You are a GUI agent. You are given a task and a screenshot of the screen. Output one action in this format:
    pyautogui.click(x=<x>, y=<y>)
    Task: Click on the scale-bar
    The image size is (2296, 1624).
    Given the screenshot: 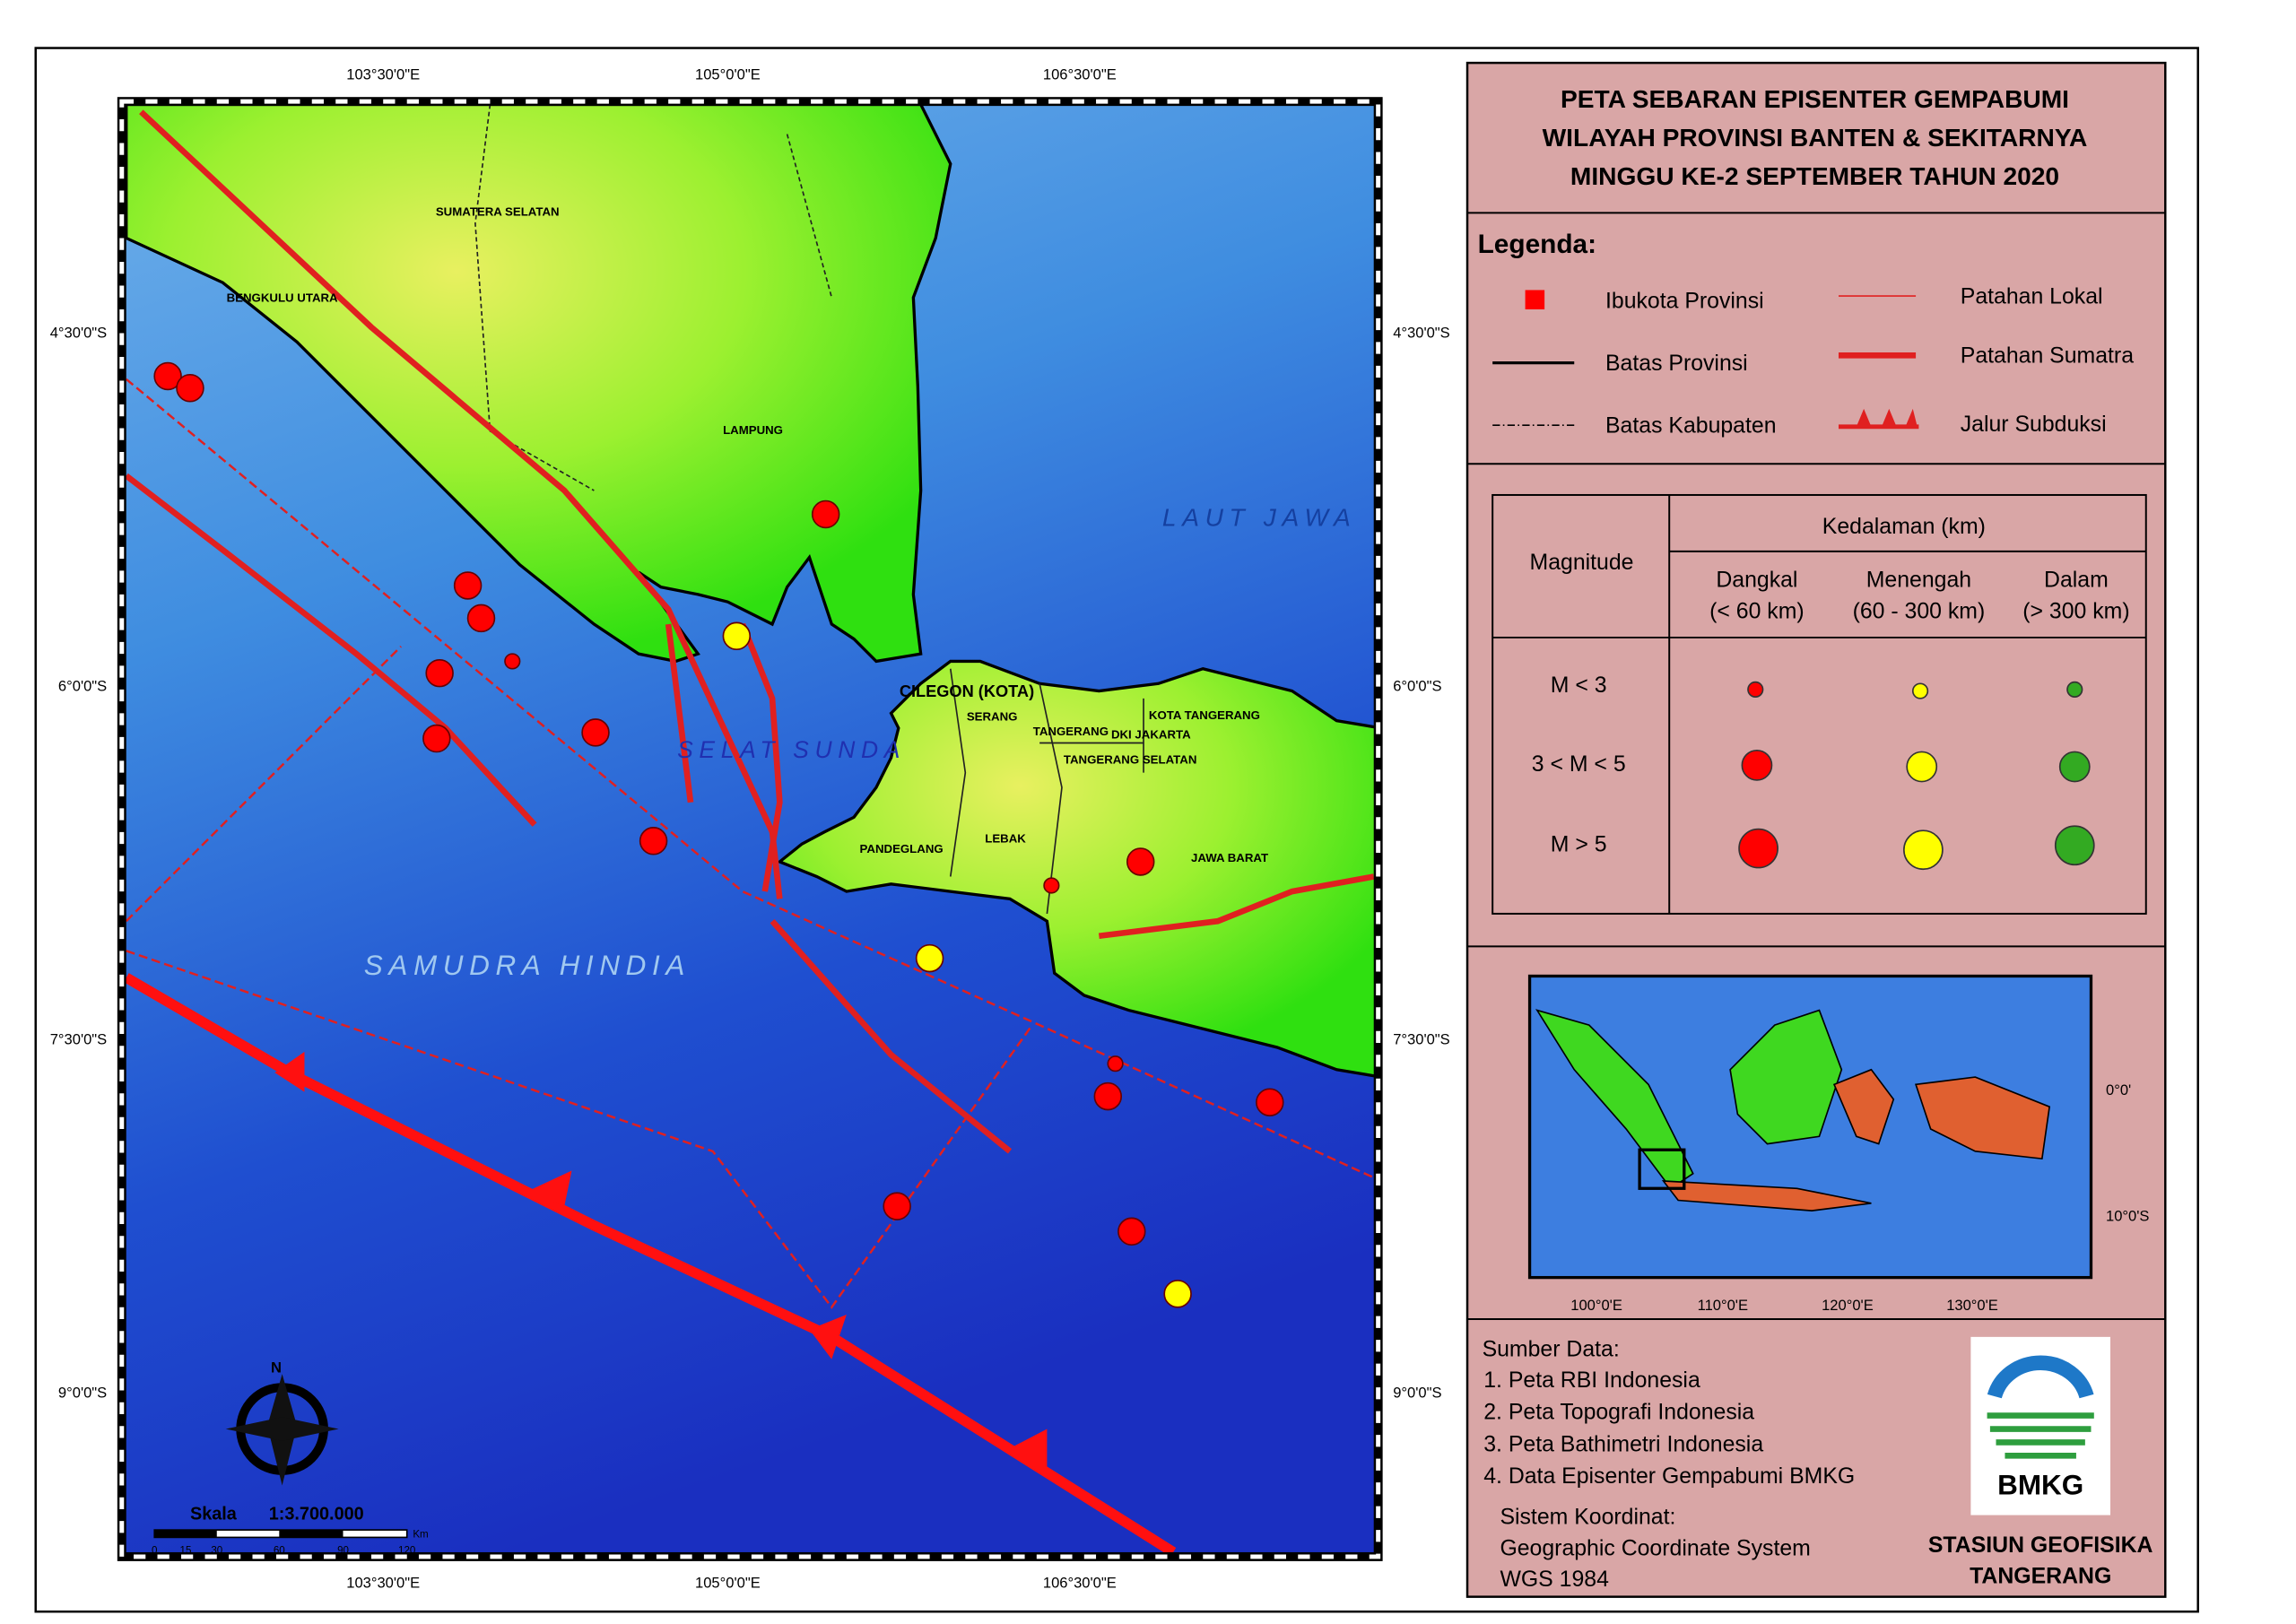 What is the action you would take?
    pyautogui.click(x=280, y=1534)
    